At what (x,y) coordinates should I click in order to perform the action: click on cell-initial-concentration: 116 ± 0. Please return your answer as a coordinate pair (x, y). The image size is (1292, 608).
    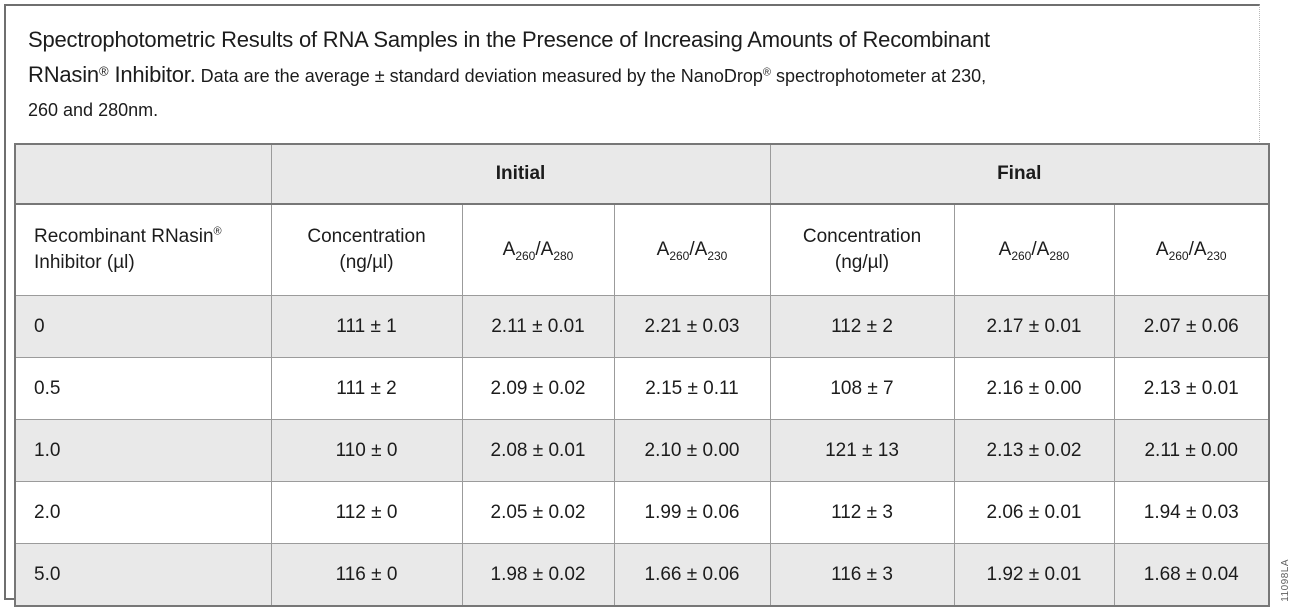
    Looking at the image, I should click on (366, 575).